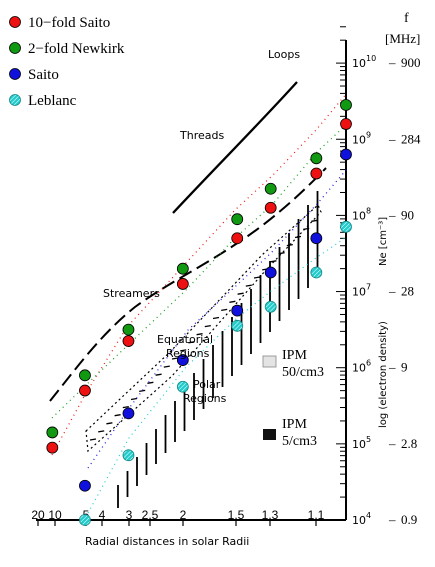 The height and width of the screenshot is (567, 435). I want to click on annotation-equatorial: Equatorial, so click(185, 339).